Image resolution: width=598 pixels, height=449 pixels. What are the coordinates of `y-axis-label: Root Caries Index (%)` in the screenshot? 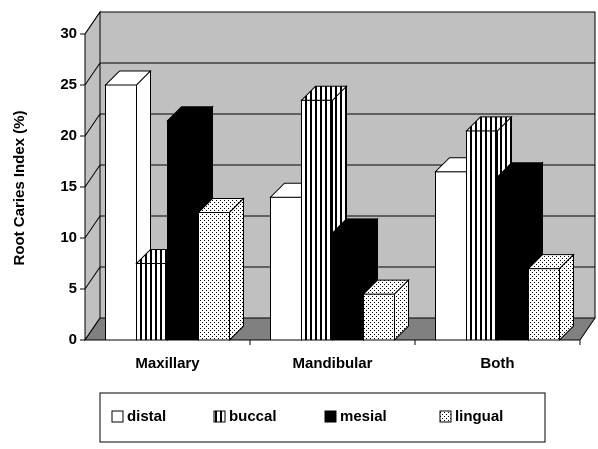 It's located at (19, 187).